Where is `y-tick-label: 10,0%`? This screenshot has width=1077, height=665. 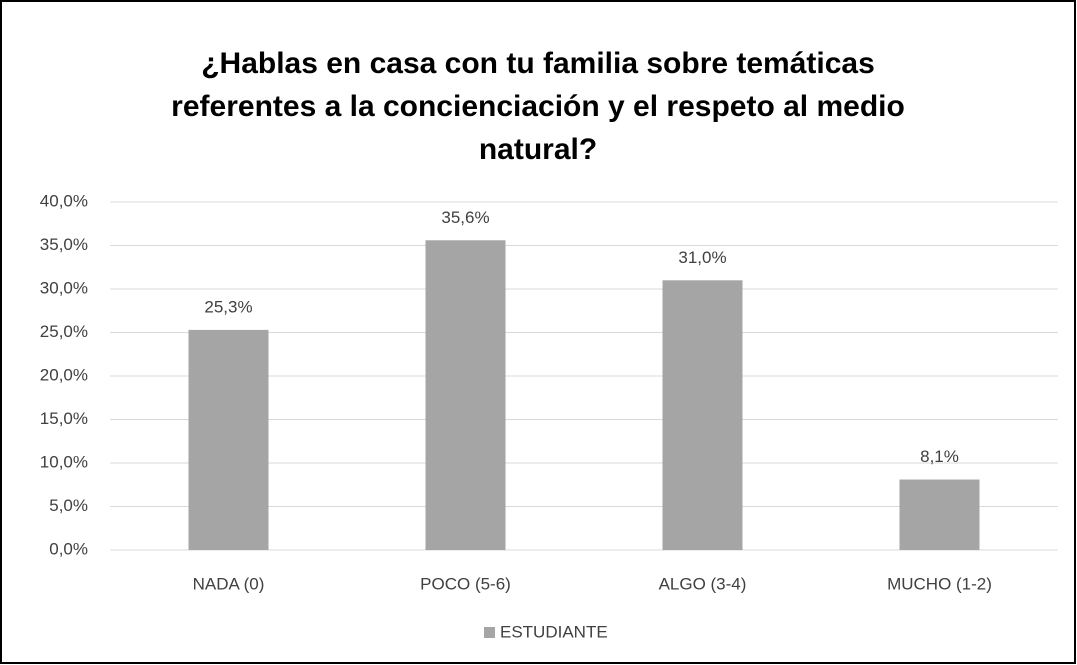
y-tick-label: 10,0% is located at coordinates (64, 461).